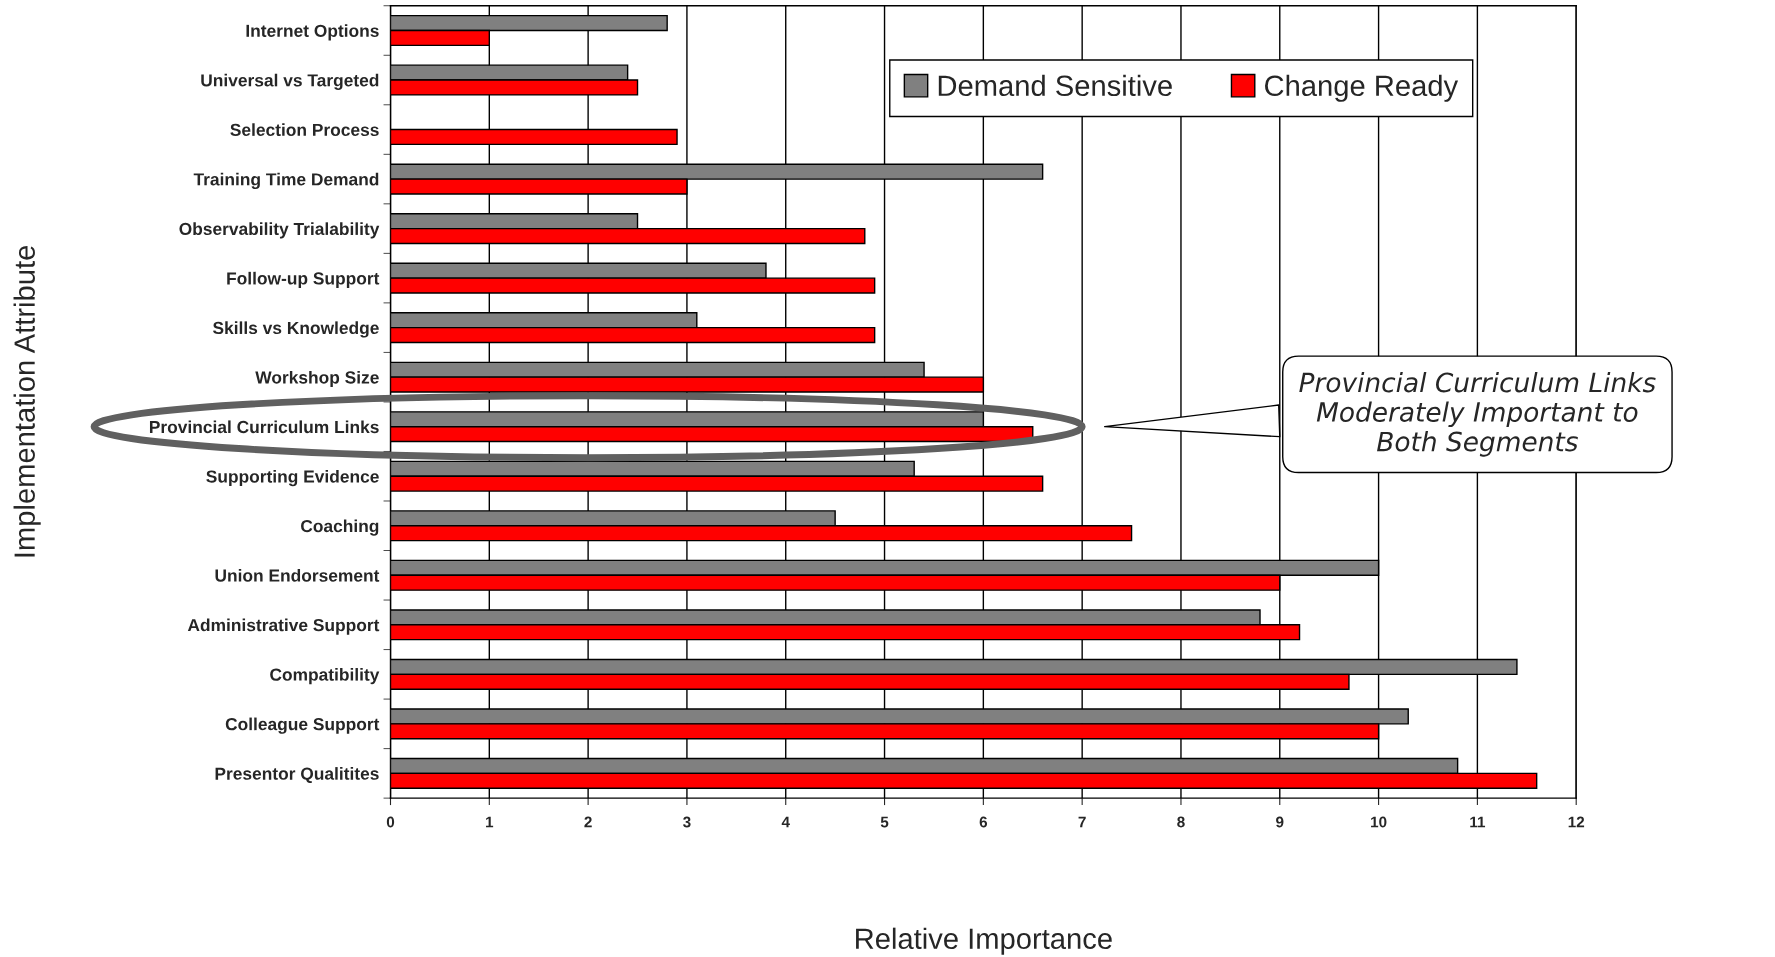 This screenshot has height=957, width=1775. Describe the element at coordinates (1055, 85) in the screenshot. I see `legend-label: Demand Sensitive` at that location.